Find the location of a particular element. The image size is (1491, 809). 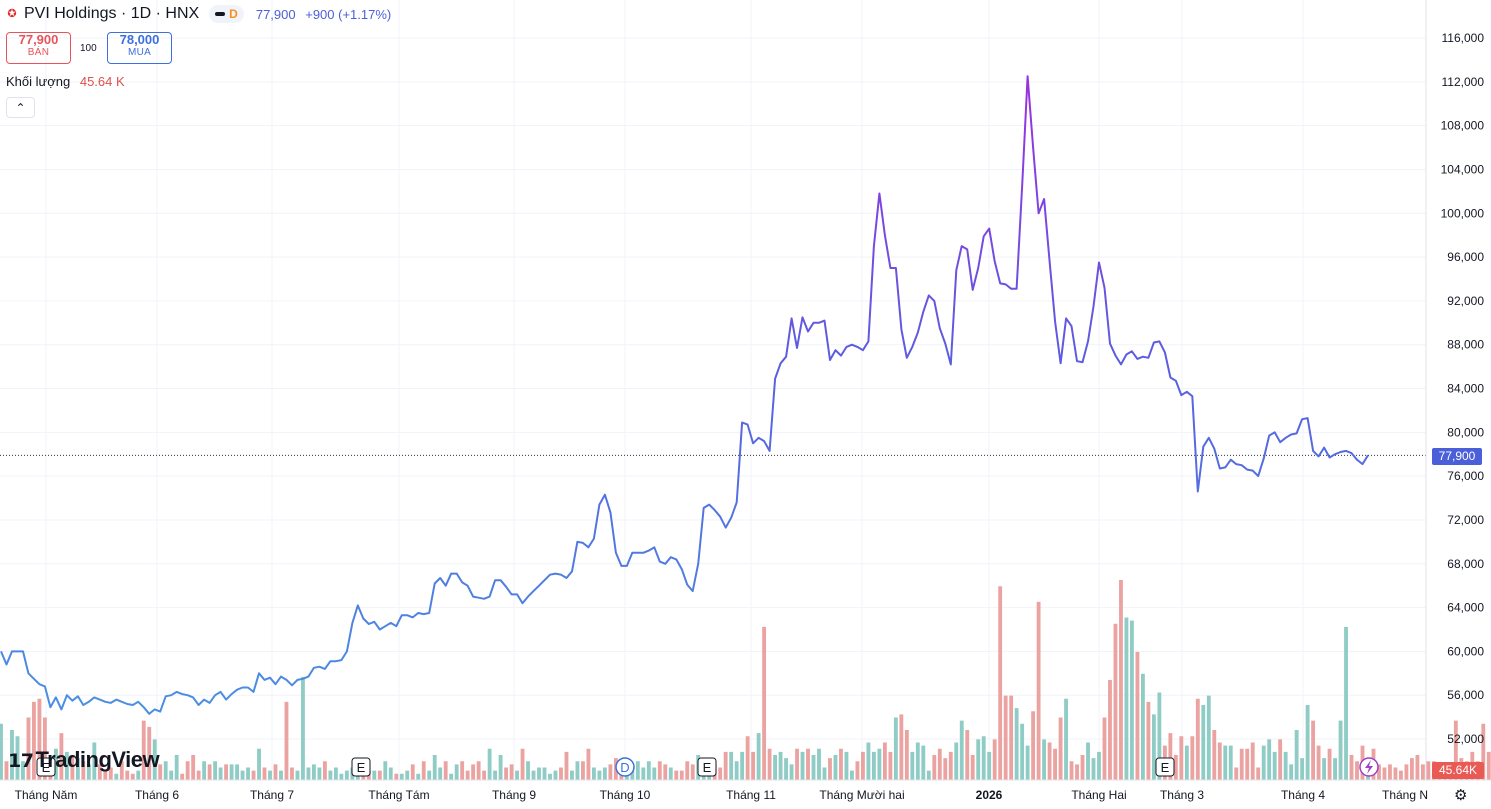

x-tick-label: 2026 is located at coordinates (989, 795).